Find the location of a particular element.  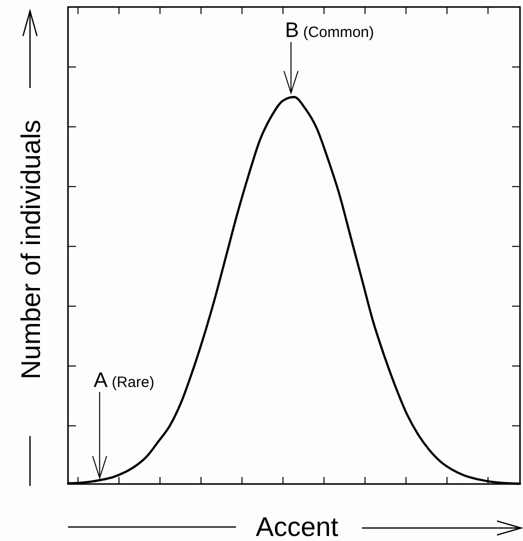

annotation: A (Rare) is located at coordinates (124, 380).